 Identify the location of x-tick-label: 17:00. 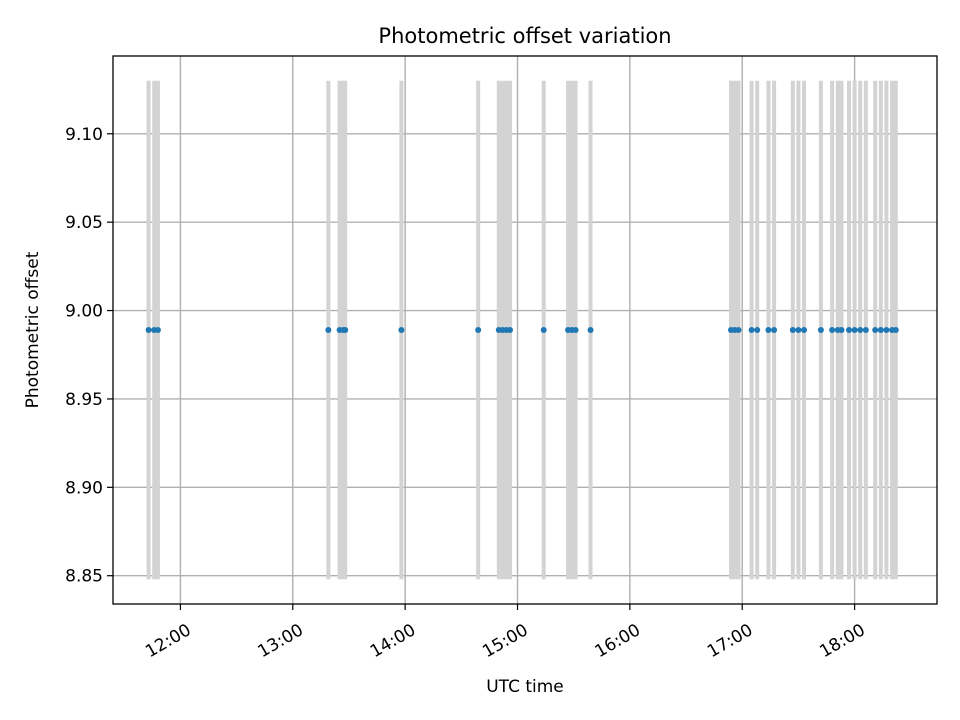
(730, 641).